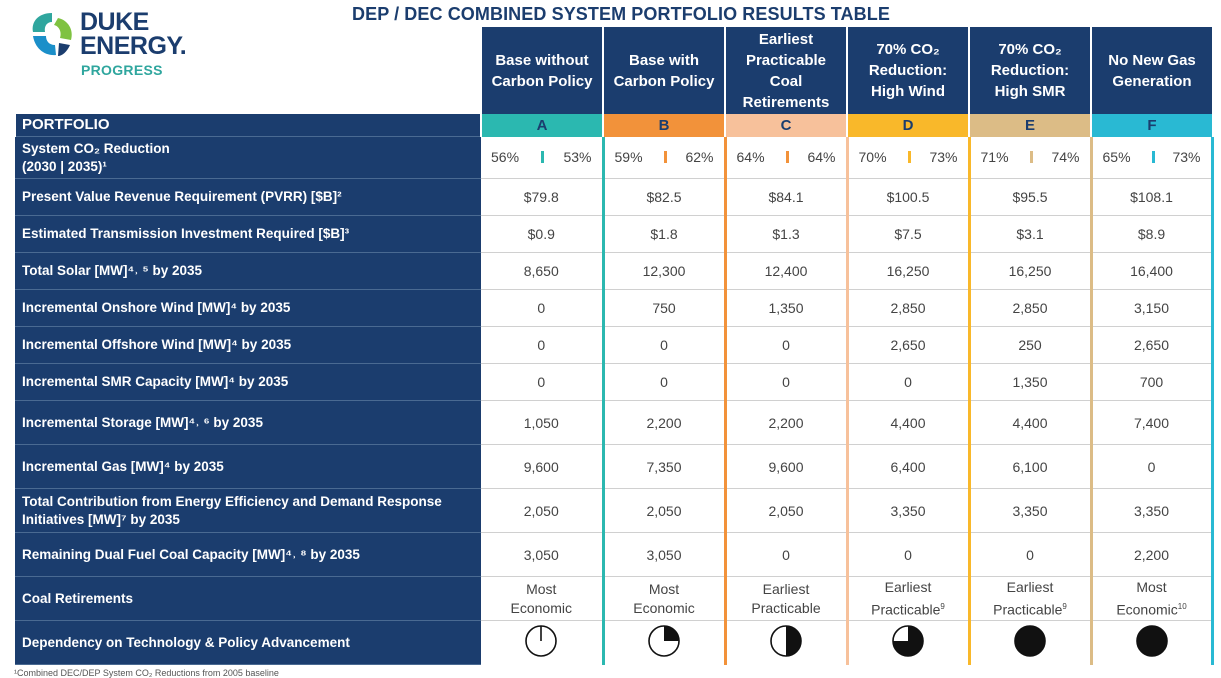 The image size is (1221, 678). I want to click on cell-value: 8,650, so click(543, 271).